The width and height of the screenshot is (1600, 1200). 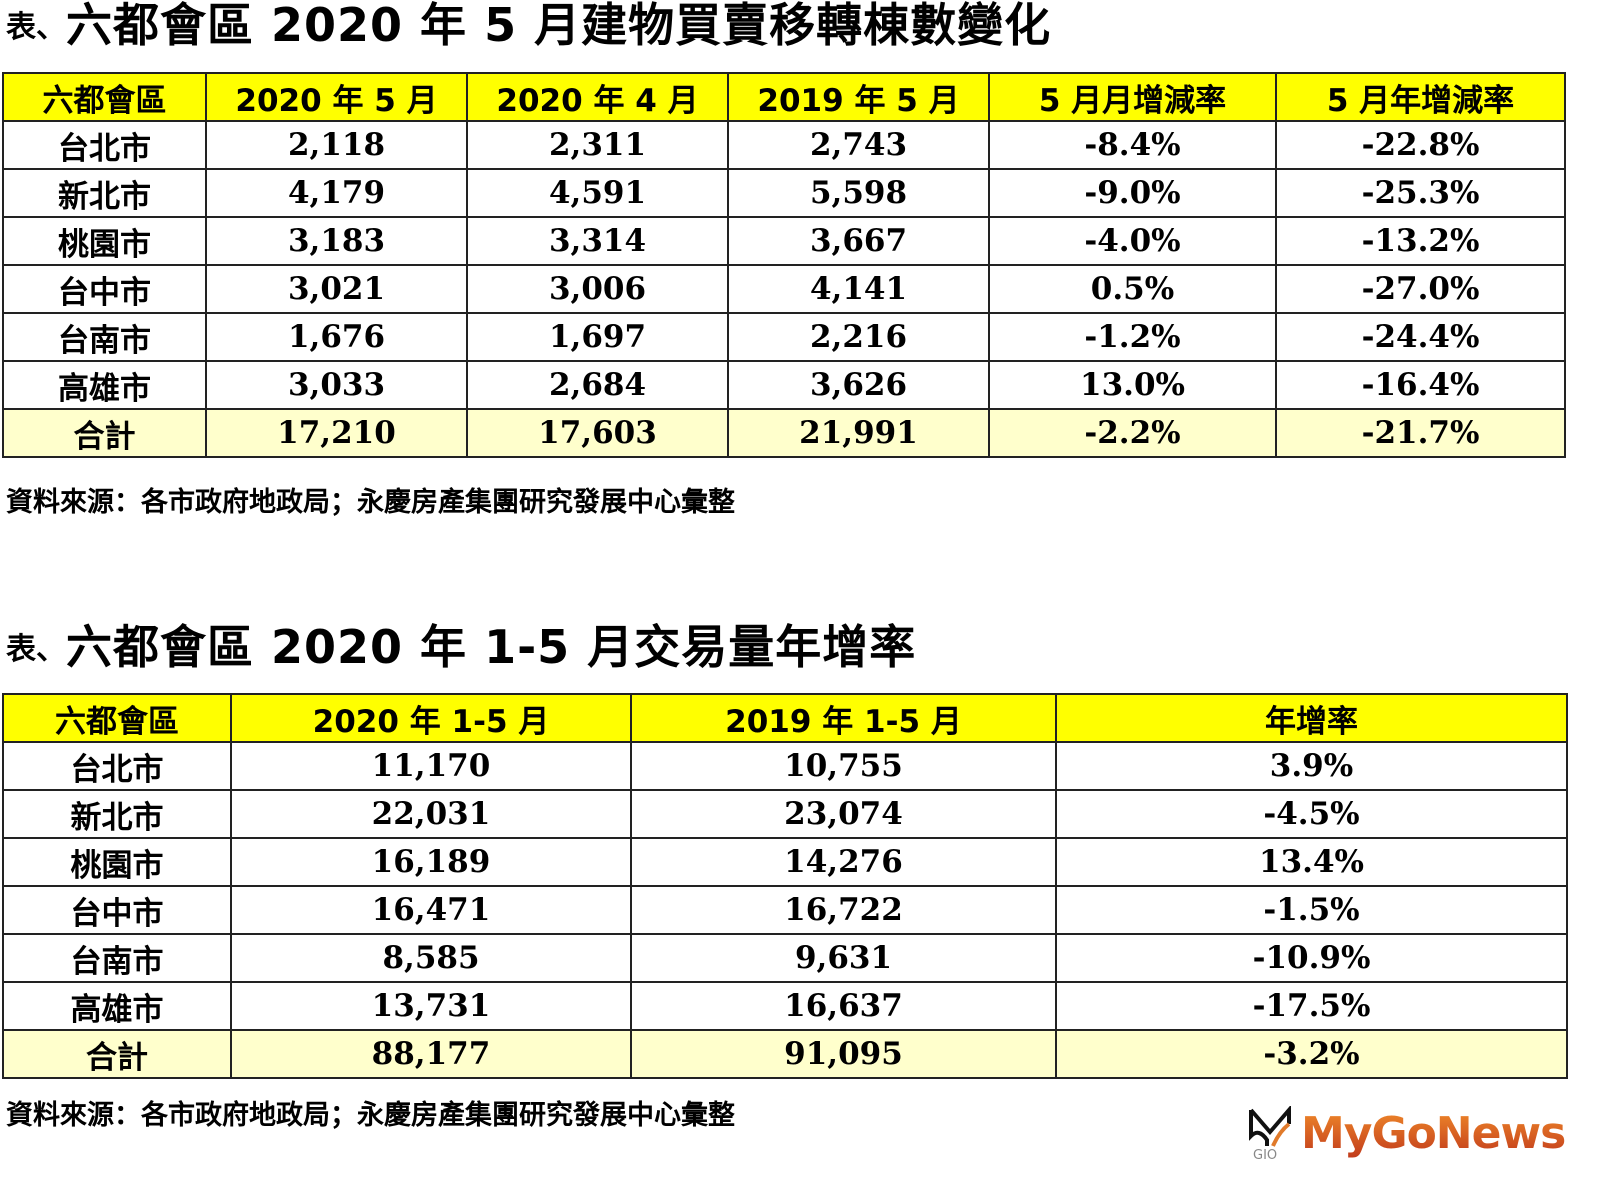 What do you see at coordinates (1420, 337) in the screenshot?
I see `rate-cell: -24.4%` at bounding box center [1420, 337].